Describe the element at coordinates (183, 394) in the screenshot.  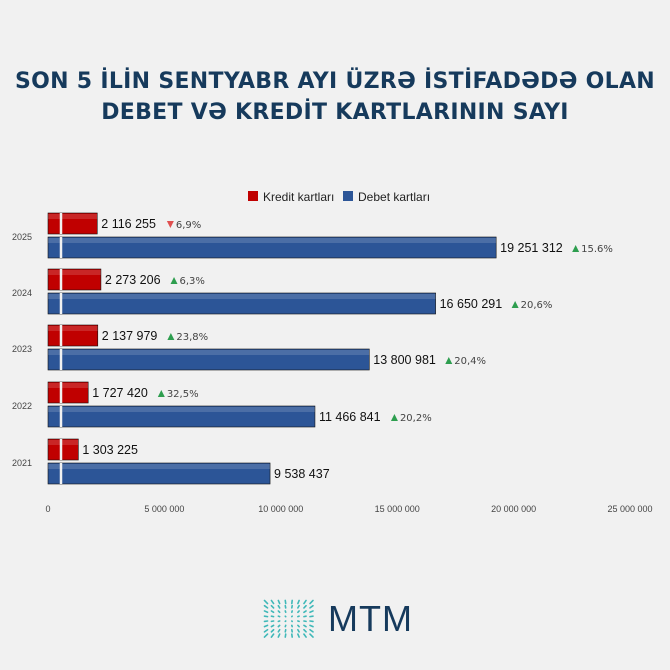
I see `change-label: 32,5%` at that location.